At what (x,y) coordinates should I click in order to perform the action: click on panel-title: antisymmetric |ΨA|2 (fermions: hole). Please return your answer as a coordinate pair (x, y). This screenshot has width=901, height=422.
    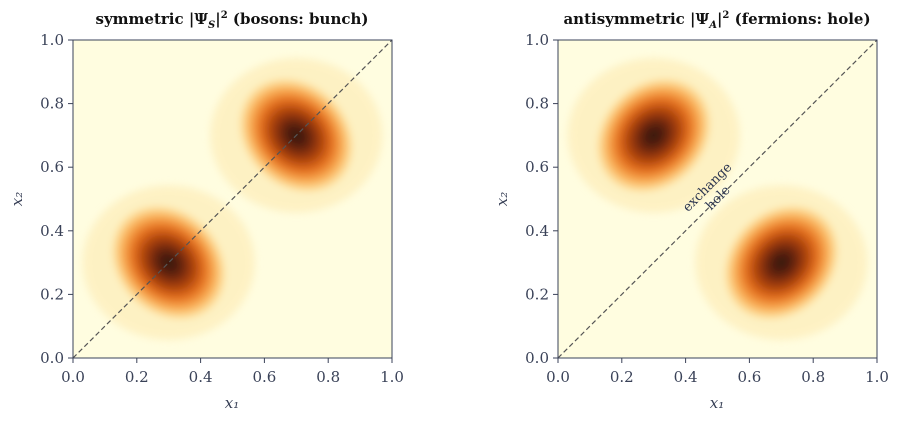
    Looking at the image, I should click on (716, 20).